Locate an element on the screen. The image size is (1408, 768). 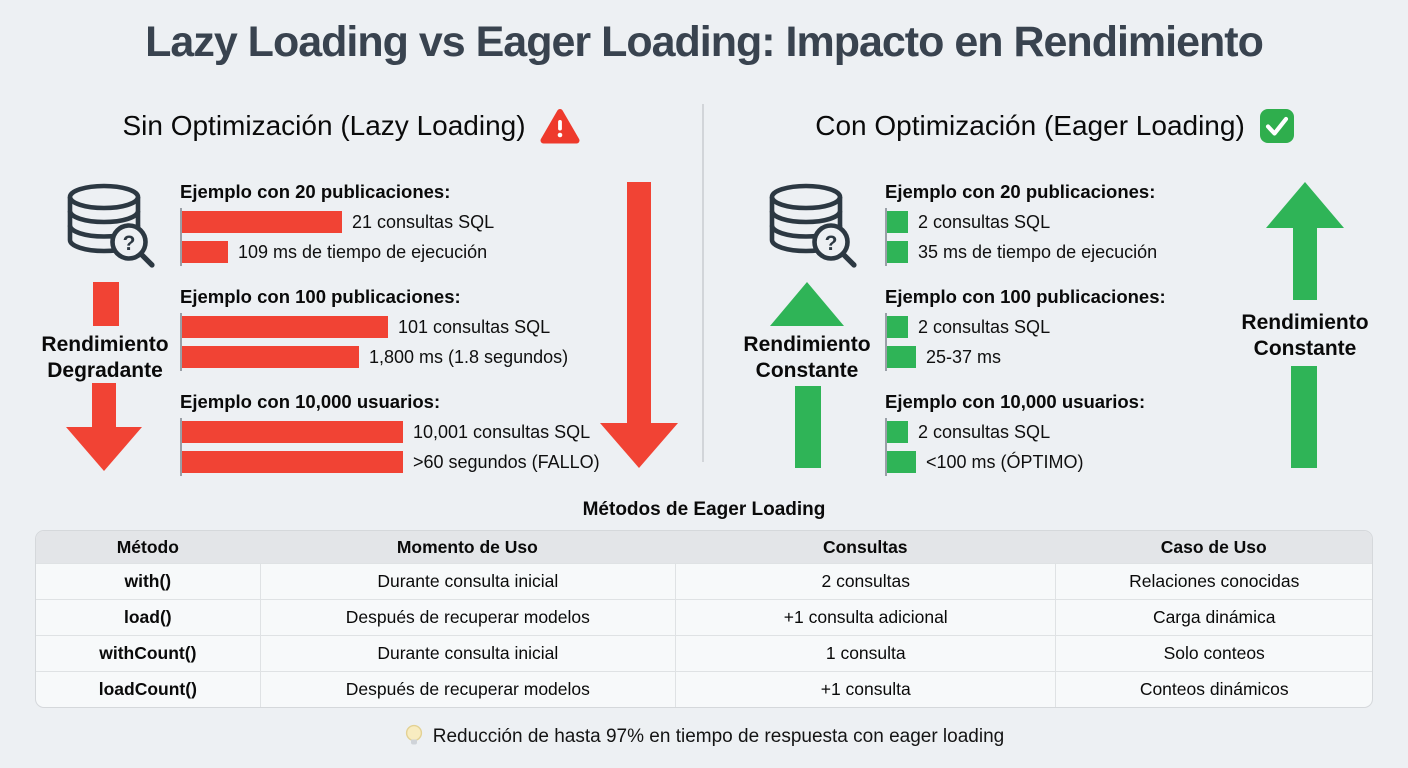
bar-row: 10,001 consultas SQL is located at coordinates (391, 432).